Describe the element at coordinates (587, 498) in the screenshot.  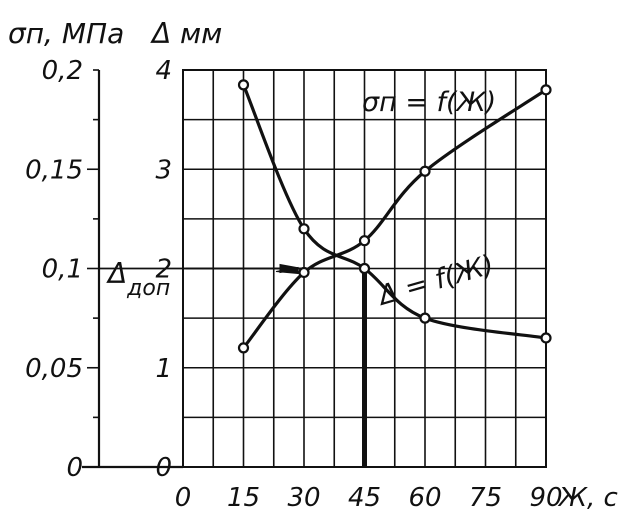
I see `x-axis-title: Ж, с` at that location.